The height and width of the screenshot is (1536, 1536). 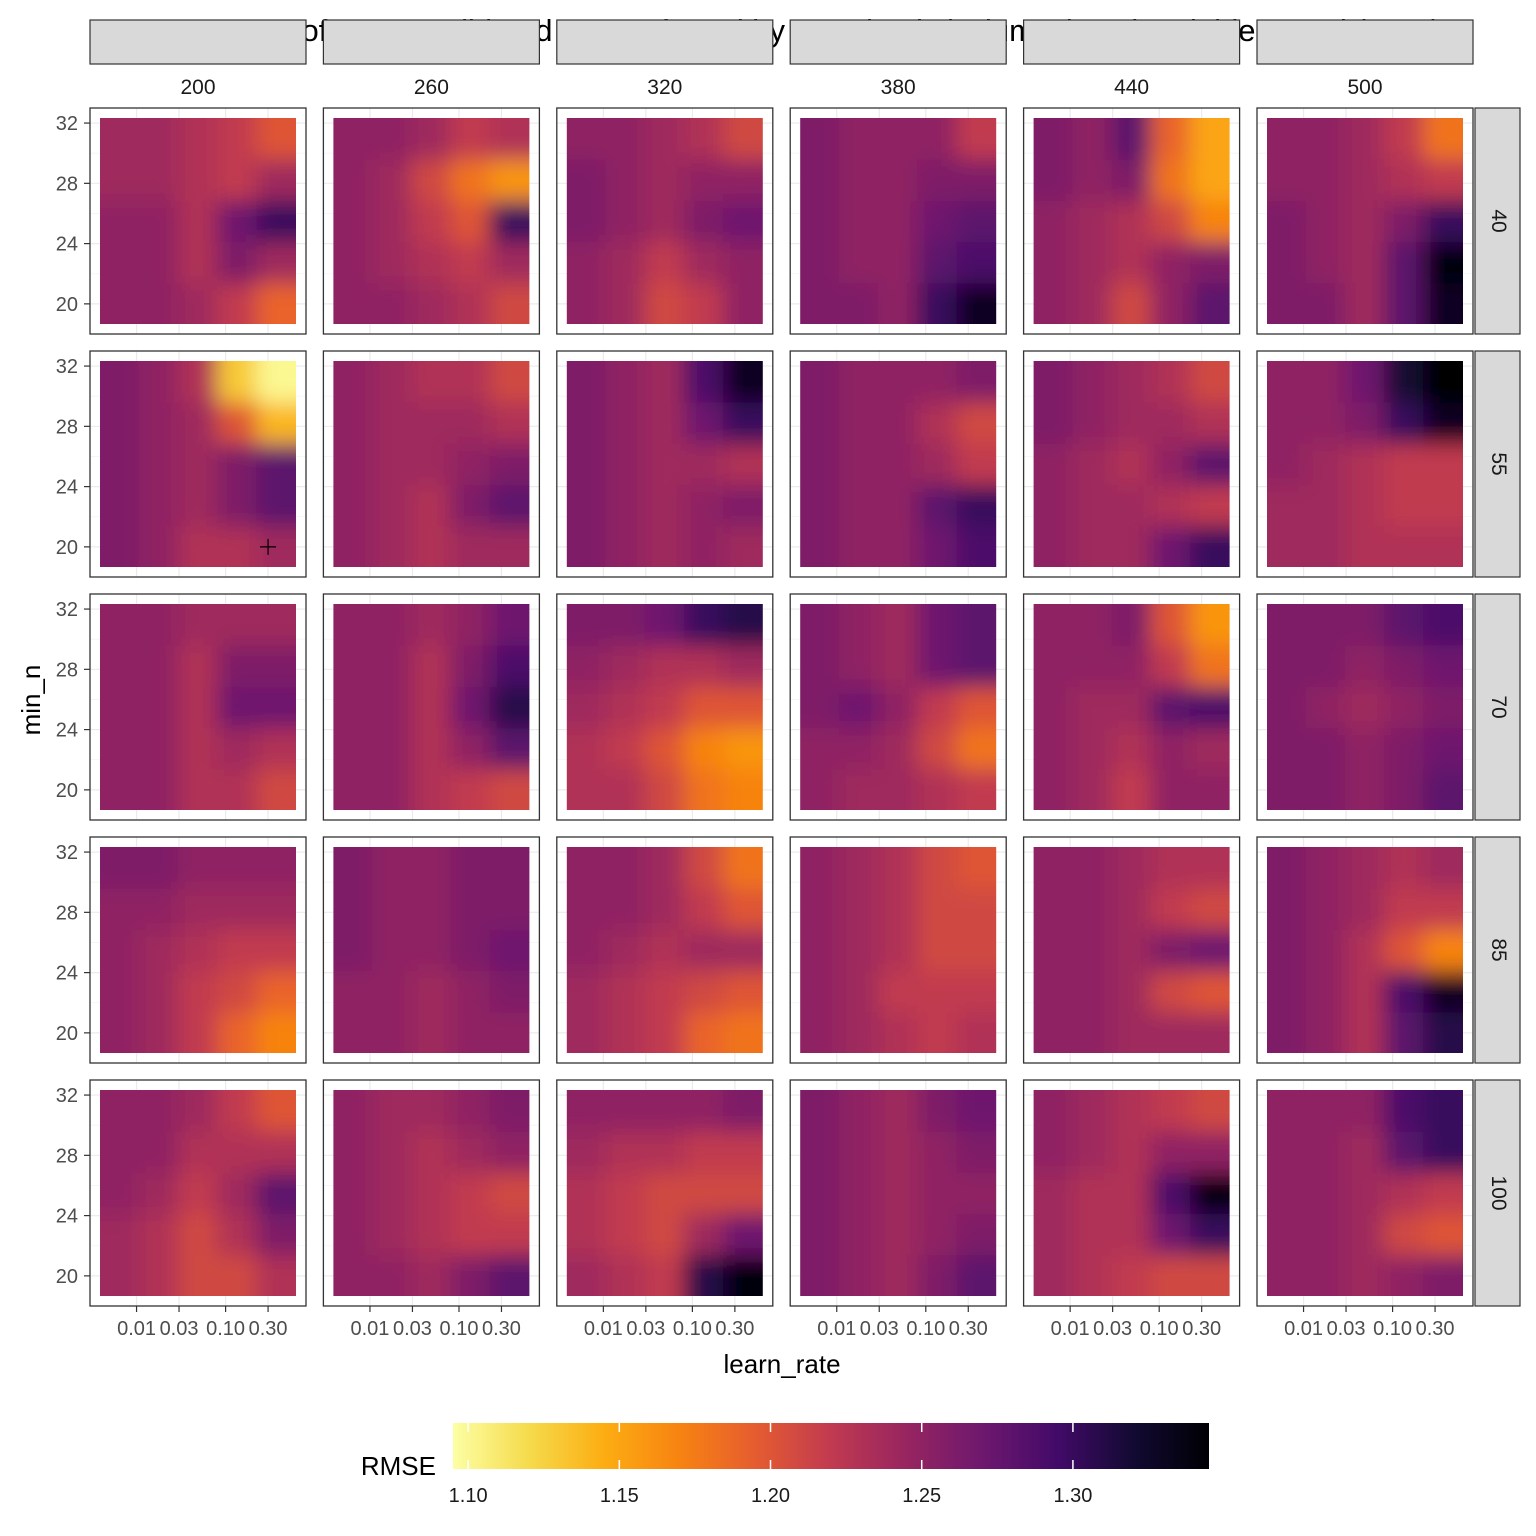 What do you see at coordinates (468, 1496) in the screenshot?
I see `legend-tick-label: 1.10` at bounding box center [468, 1496].